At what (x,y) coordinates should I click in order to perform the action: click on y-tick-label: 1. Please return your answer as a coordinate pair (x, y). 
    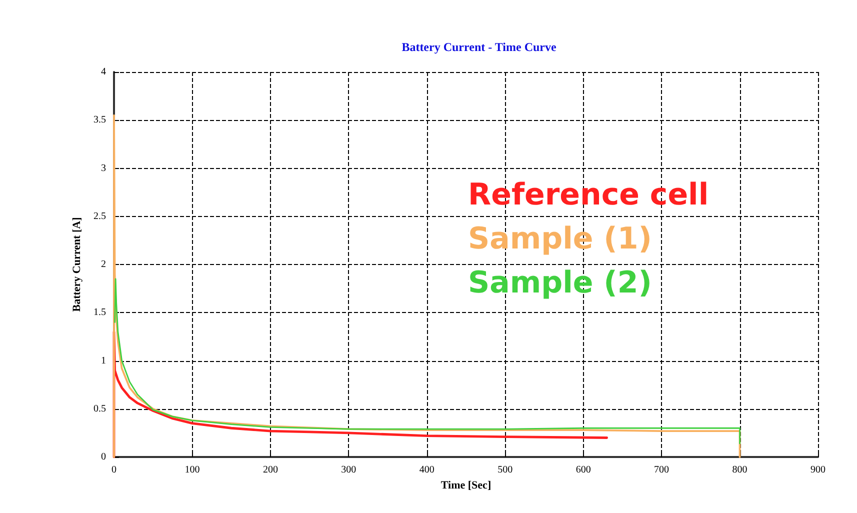
    Looking at the image, I should click on (103, 360).